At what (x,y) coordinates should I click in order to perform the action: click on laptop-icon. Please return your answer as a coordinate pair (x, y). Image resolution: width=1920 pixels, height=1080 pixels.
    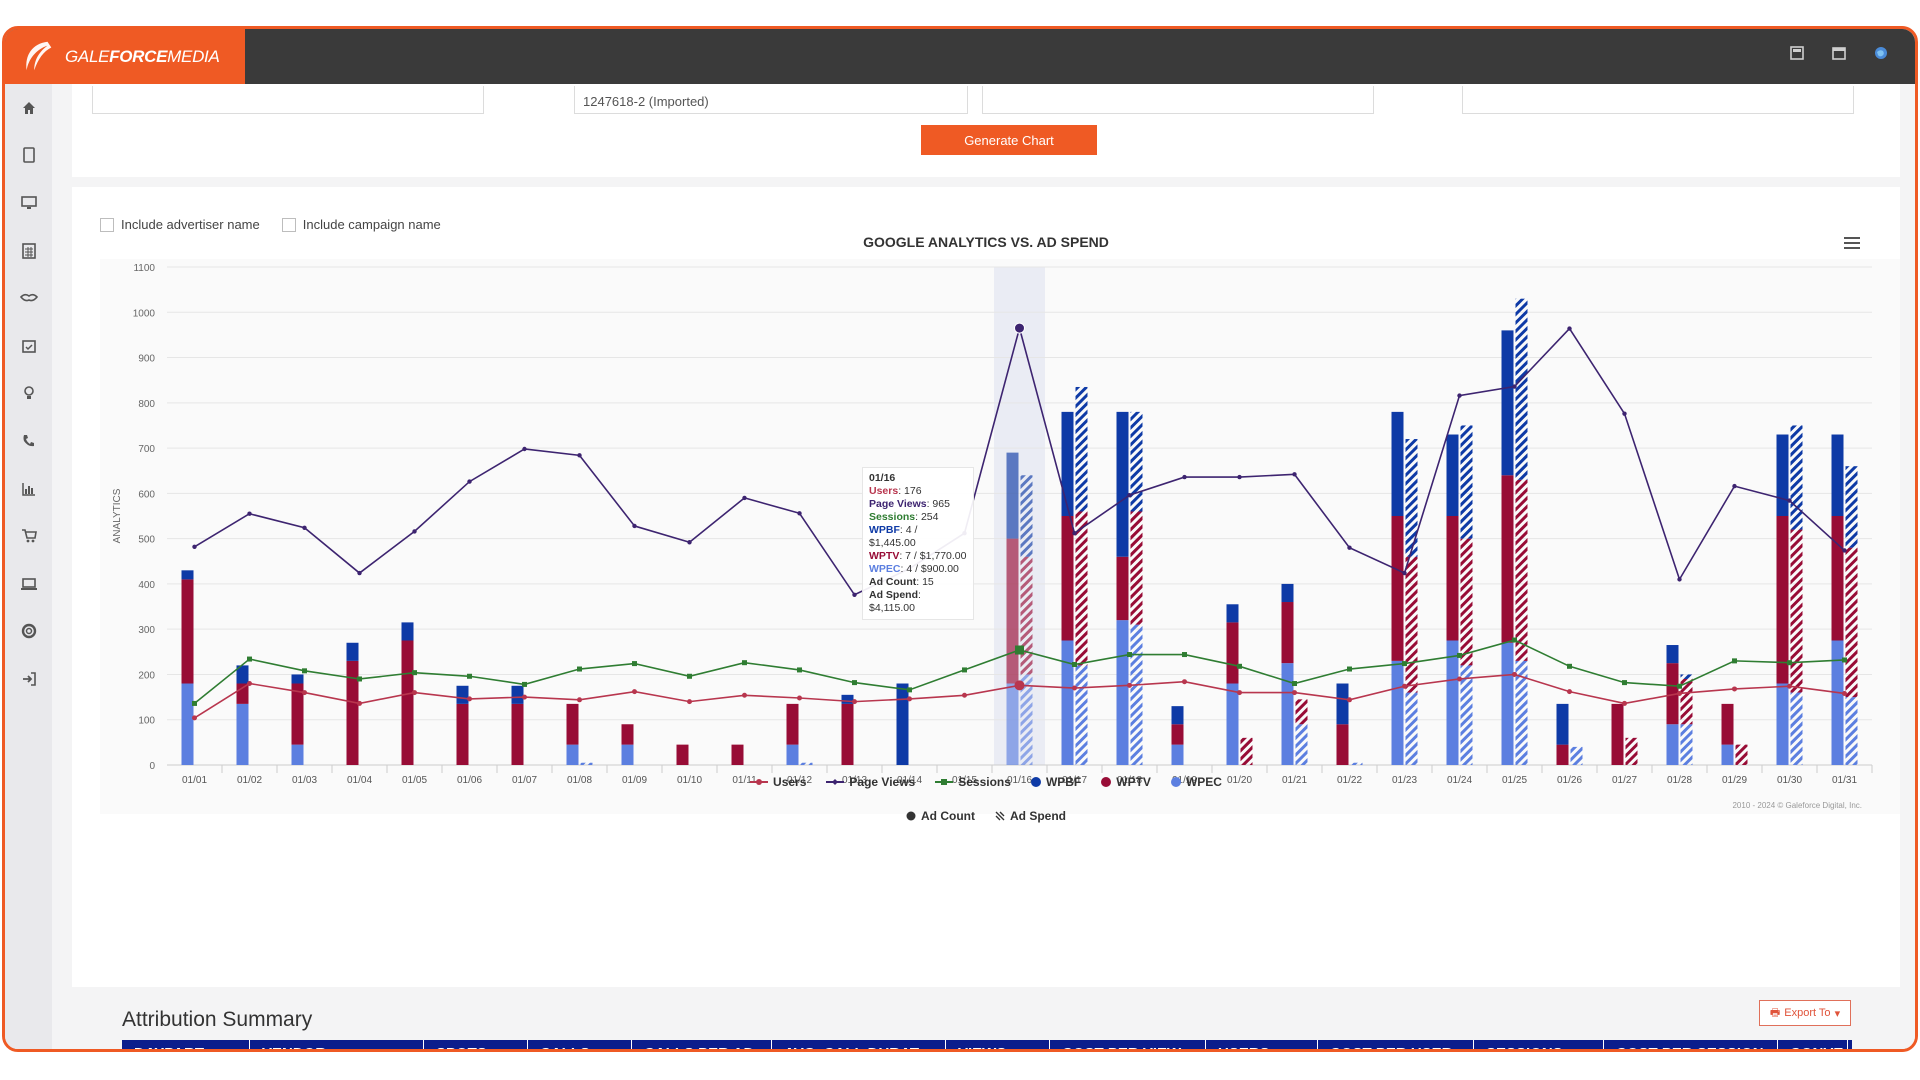
    Looking at the image, I should click on (28, 584).